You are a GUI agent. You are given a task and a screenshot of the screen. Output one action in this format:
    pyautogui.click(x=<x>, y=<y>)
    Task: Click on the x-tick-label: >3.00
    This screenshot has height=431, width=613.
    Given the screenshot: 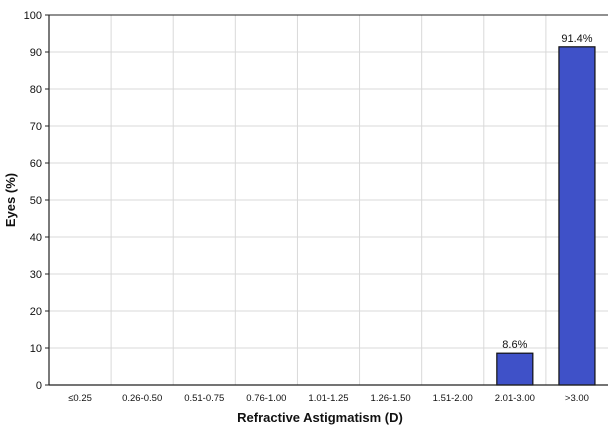 What is the action you would take?
    pyautogui.click(x=577, y=398)
    